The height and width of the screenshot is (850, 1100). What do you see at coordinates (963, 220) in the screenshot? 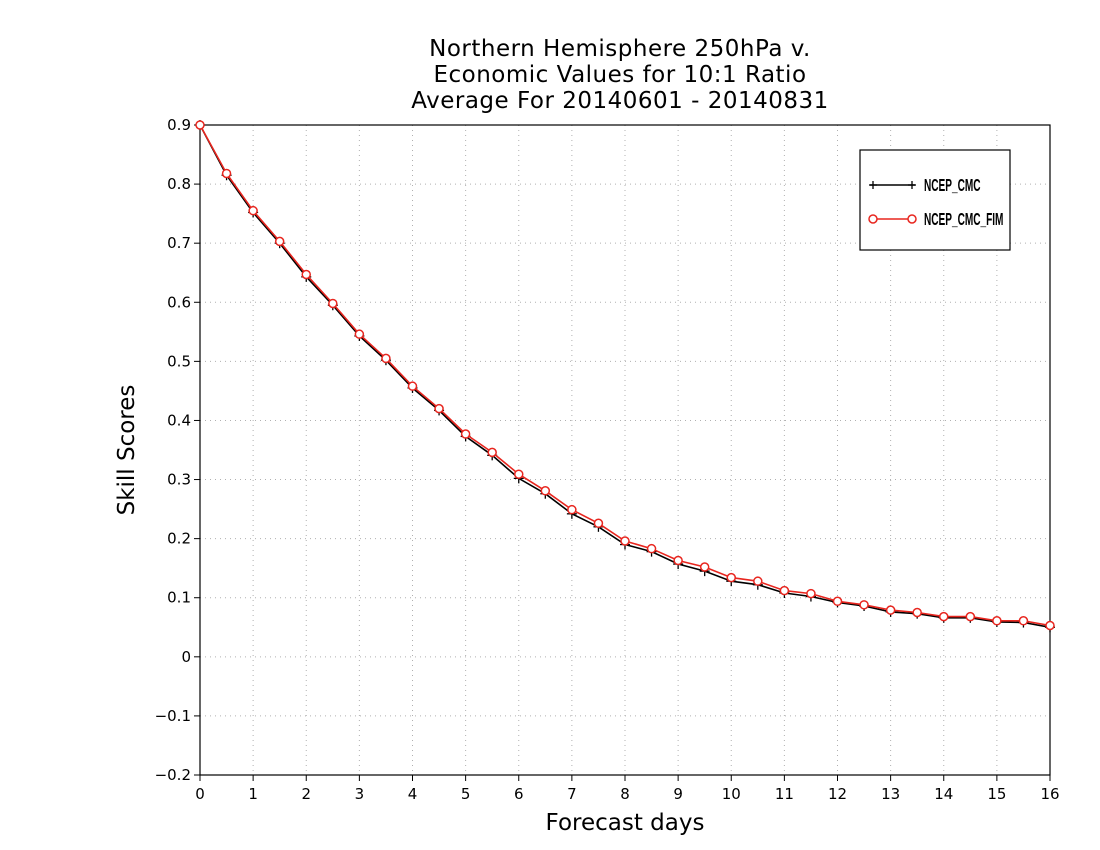
I see `legend-label: NCEP_CMC_FIM` at bounding box center [963, 220].